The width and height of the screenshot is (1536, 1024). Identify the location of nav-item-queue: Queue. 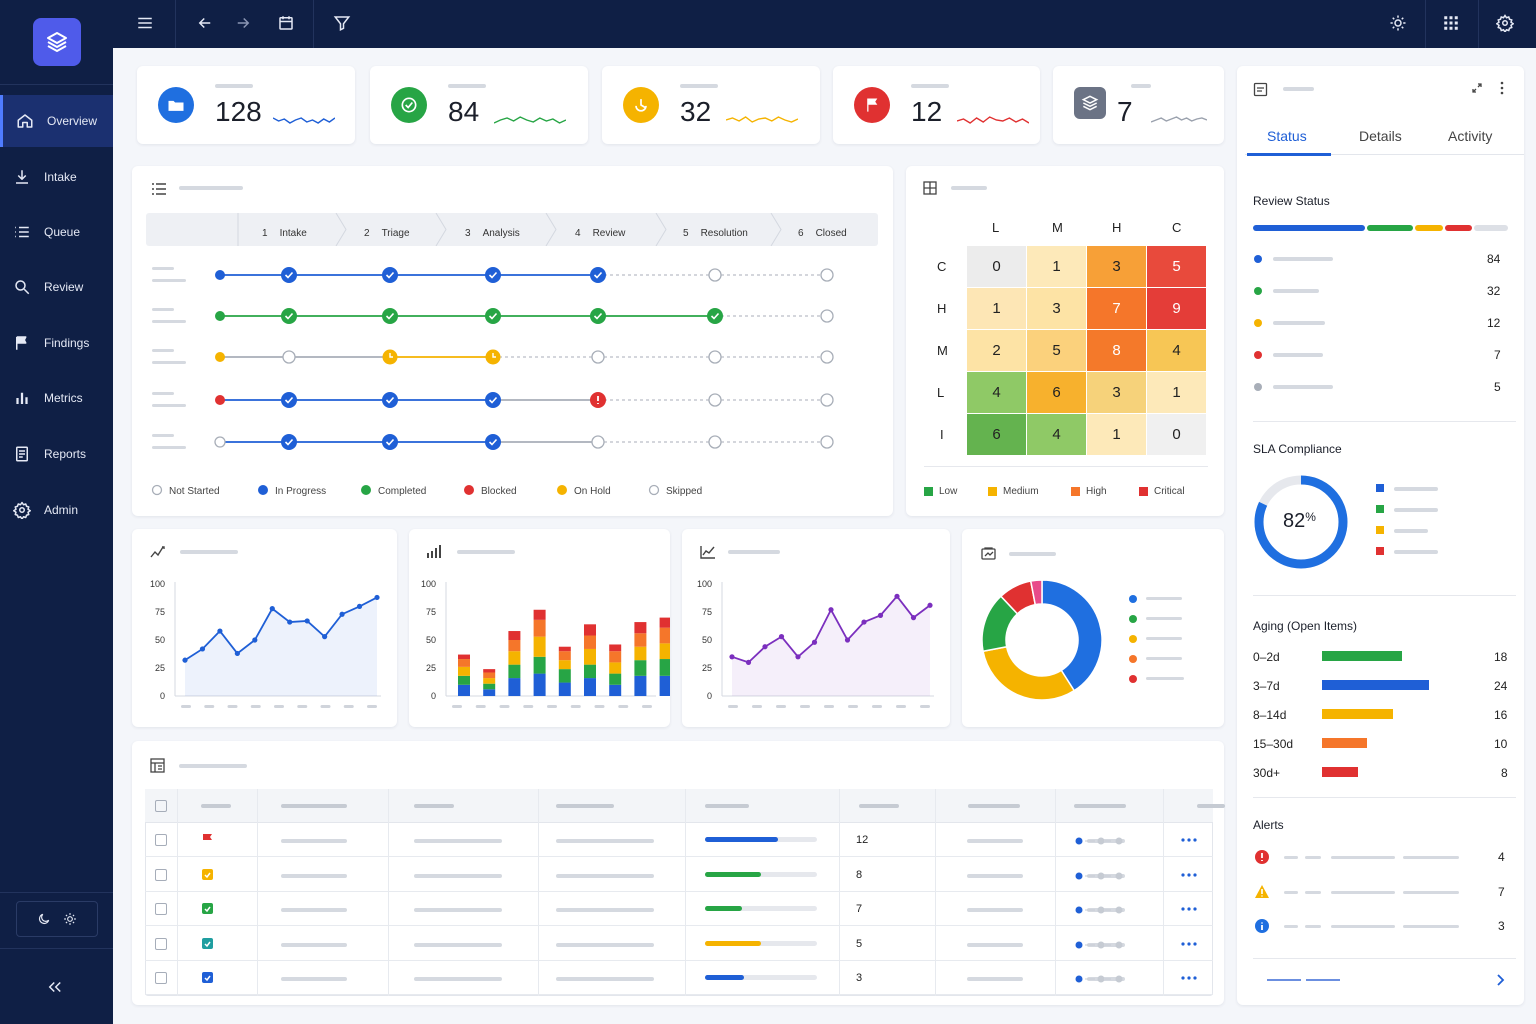
(56, 232).